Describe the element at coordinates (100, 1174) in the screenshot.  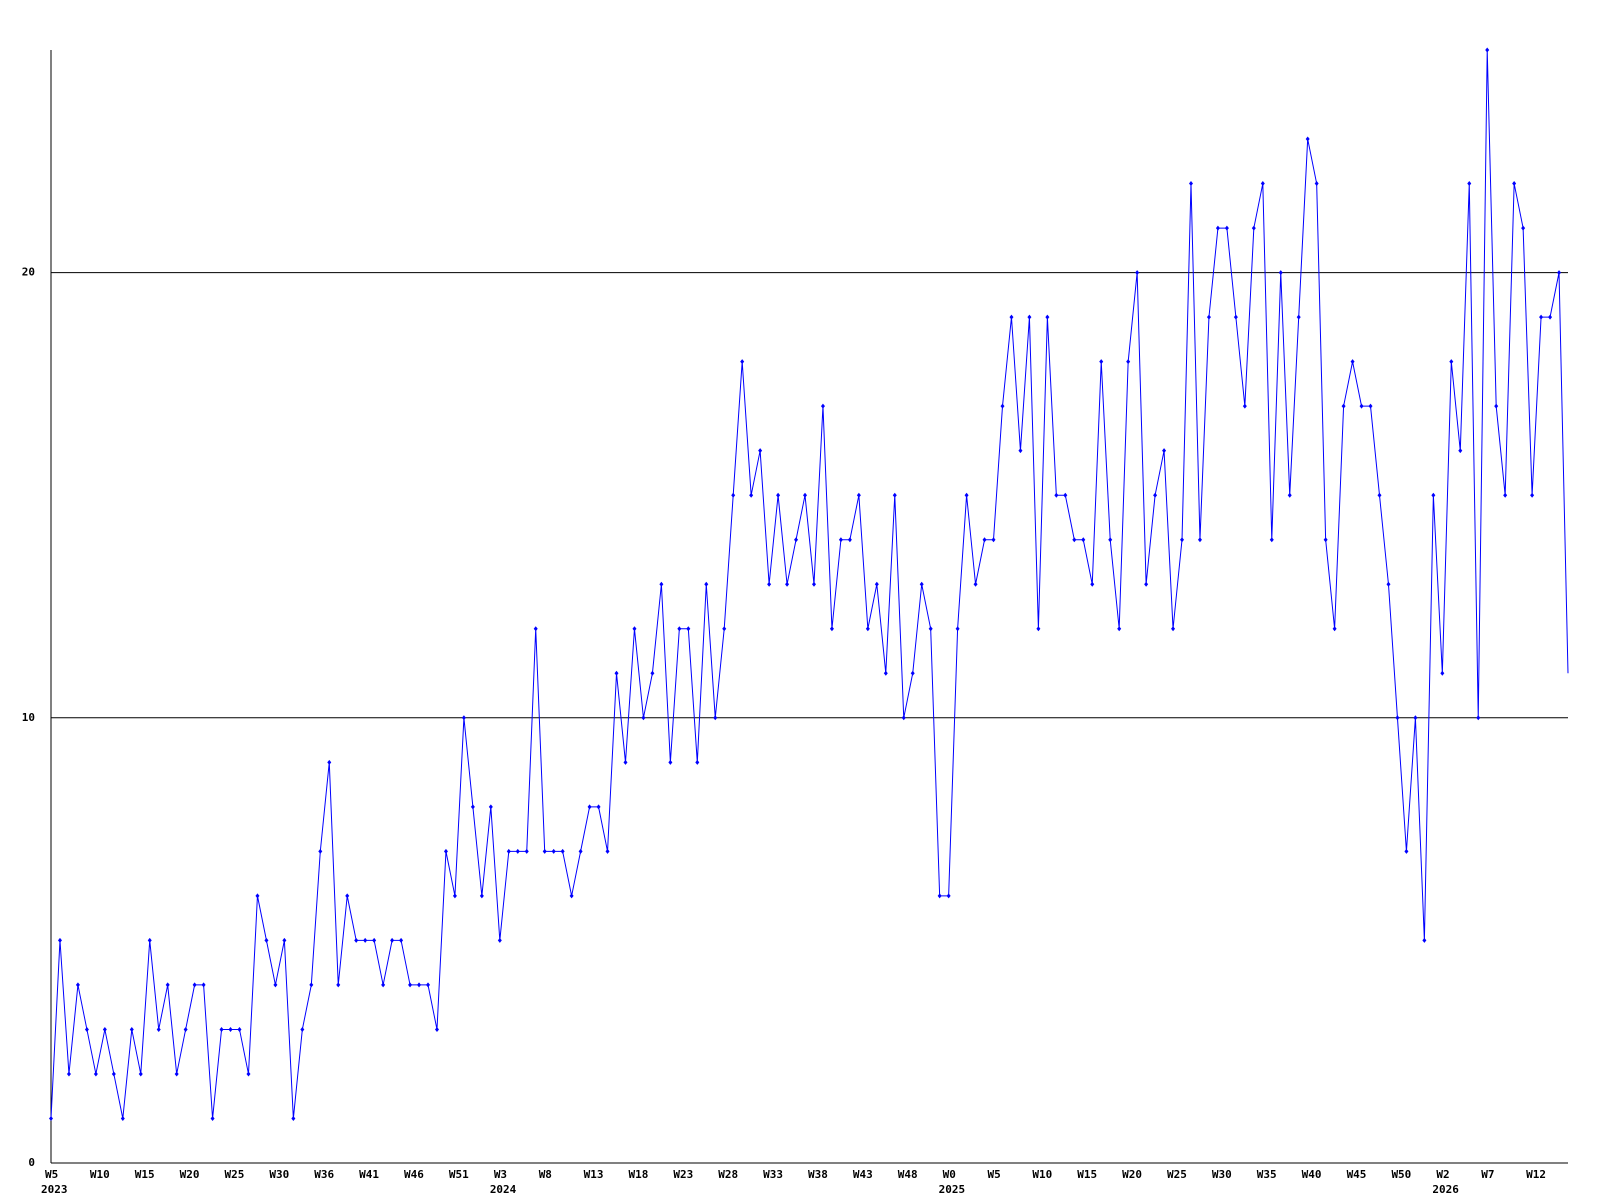
I see `x-tick-label: W10` at that location.